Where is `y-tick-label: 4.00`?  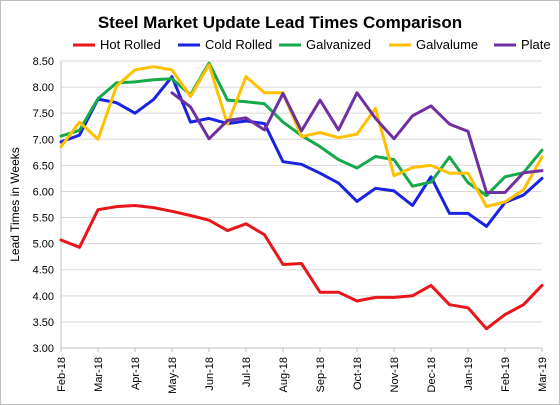 y-tick-label: 4.00 is located at coordinates (43, 297).